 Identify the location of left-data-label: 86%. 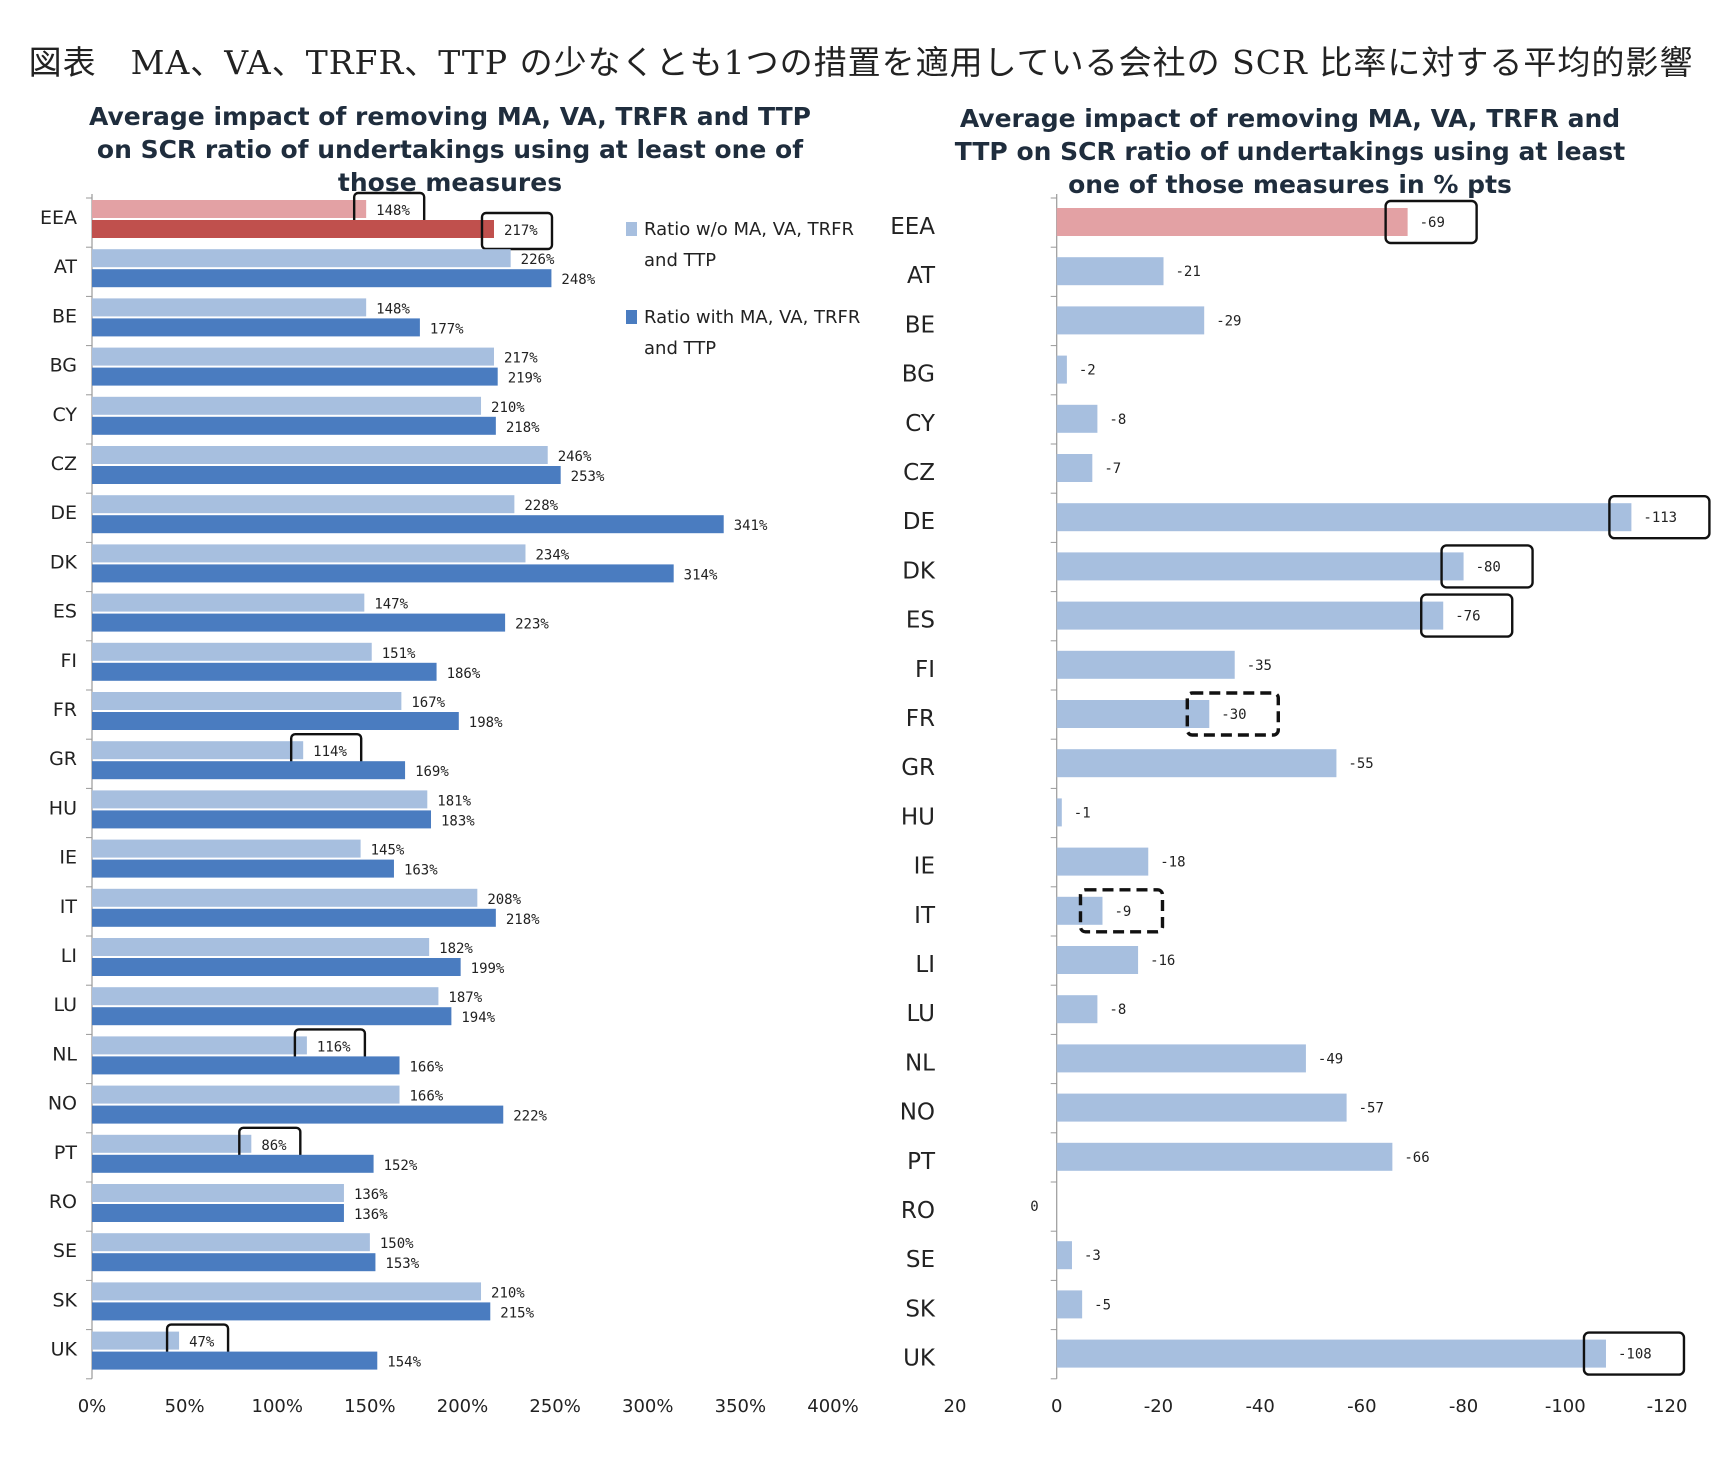
(274, 1146).